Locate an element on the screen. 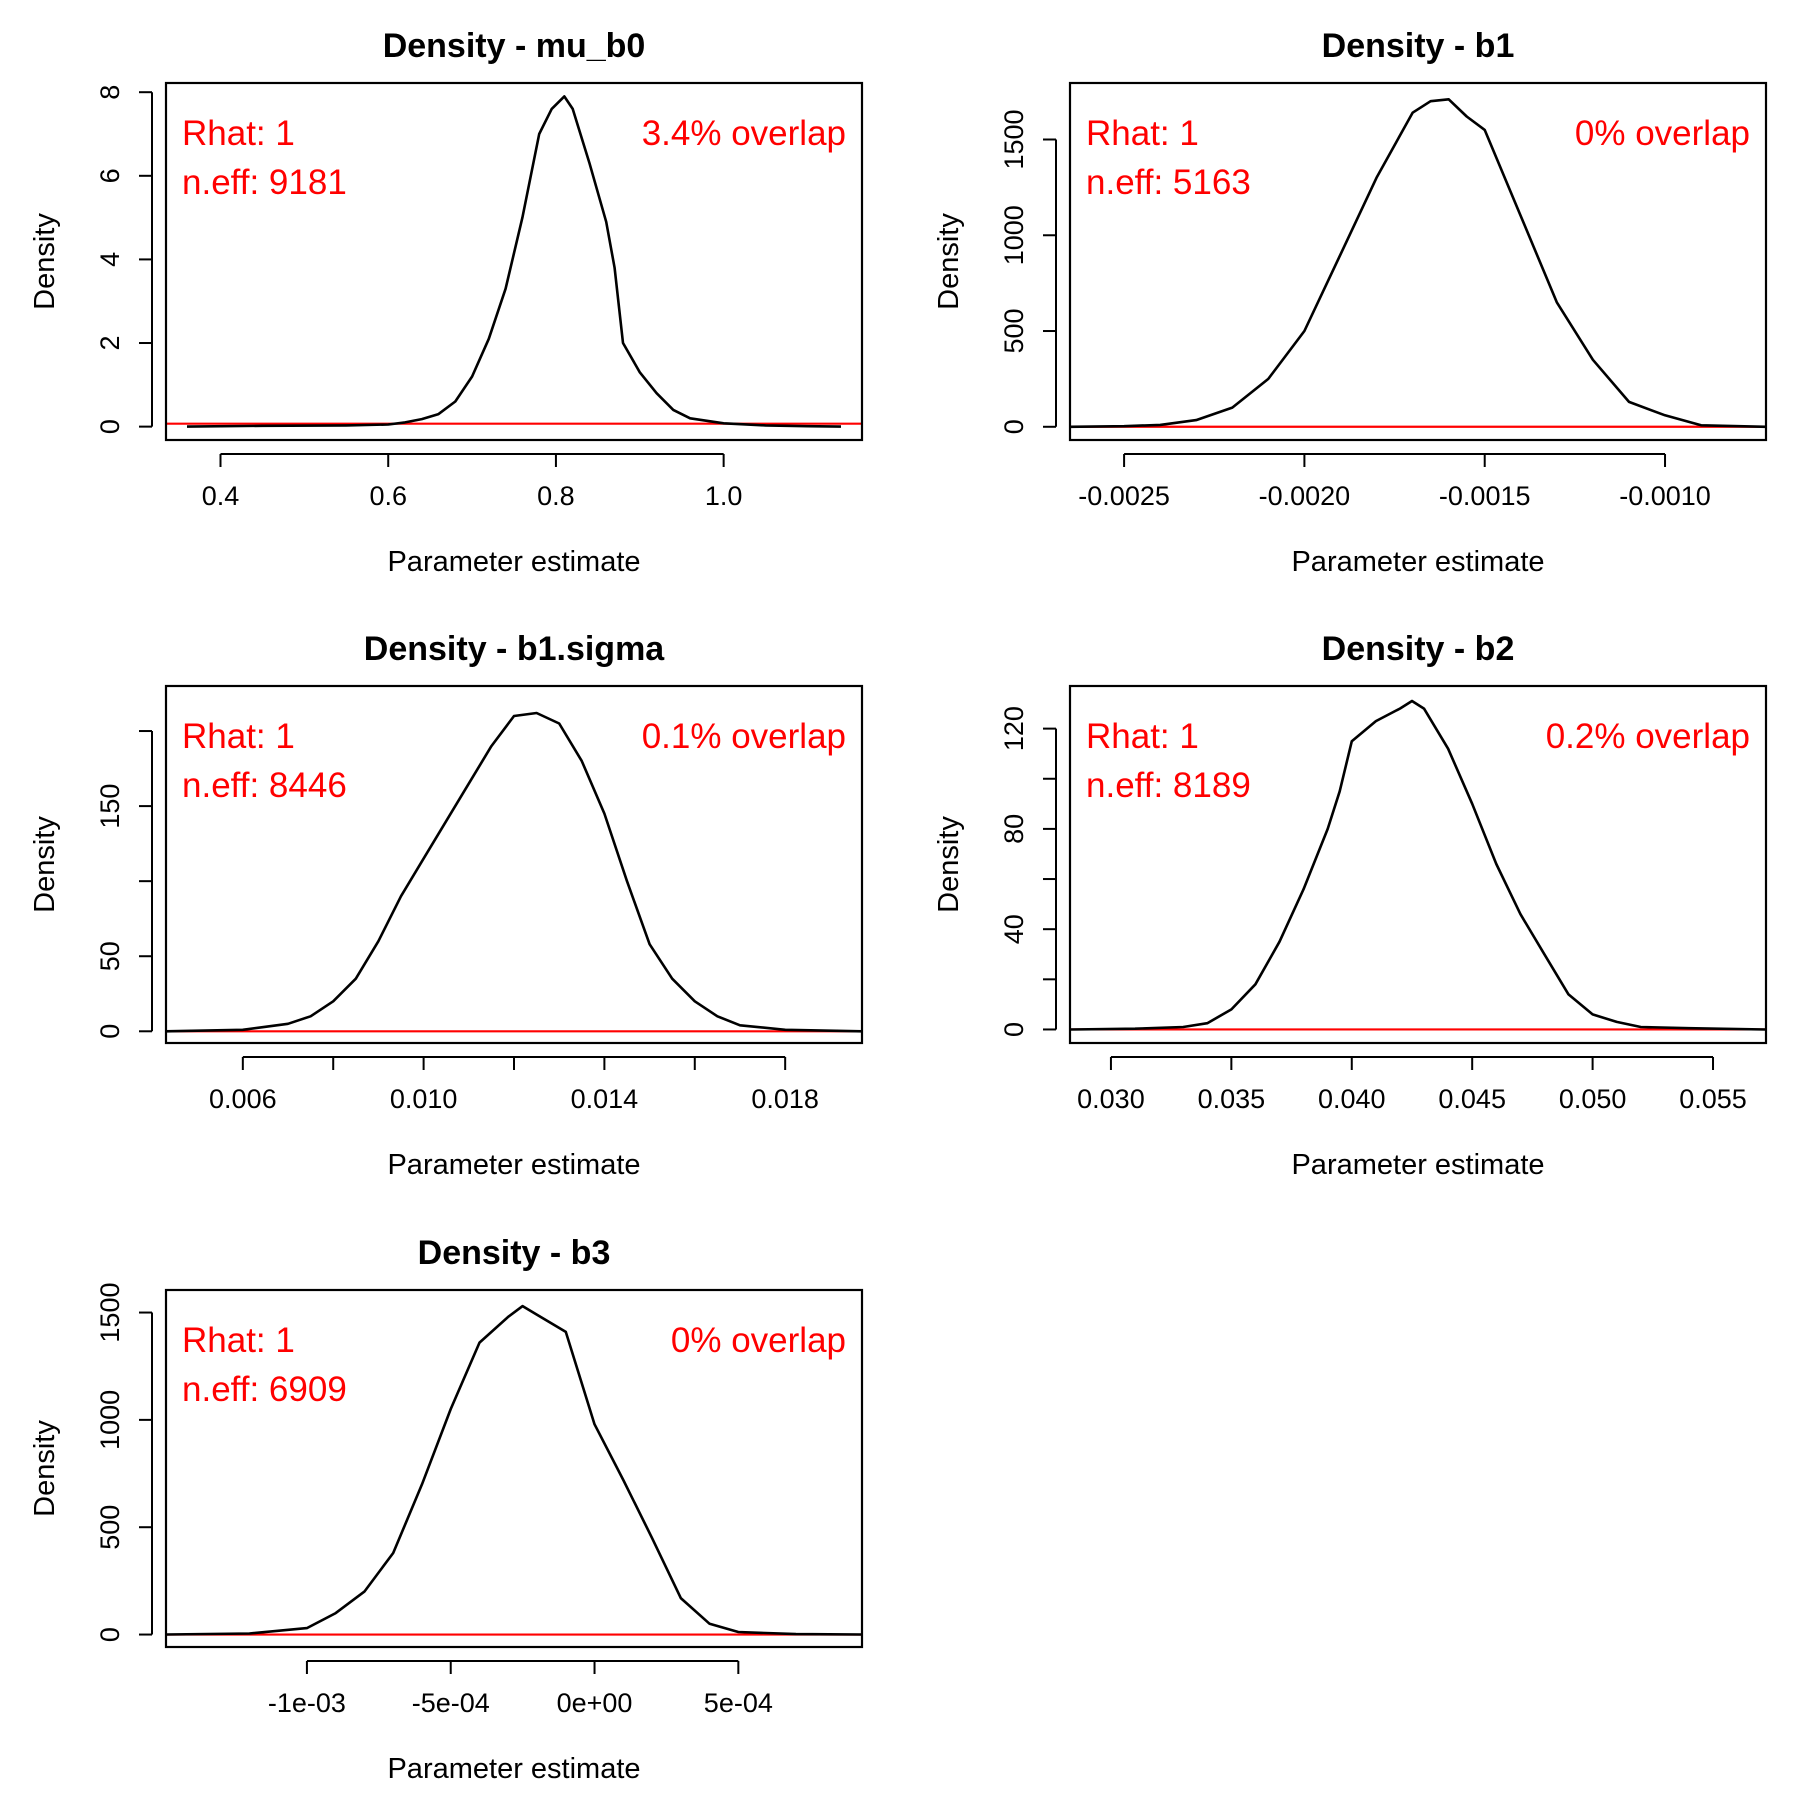 The height and width of the screenshot is (1800, 1800). x-tick-label: 0.045 is located at coordinates (1472, 1099).